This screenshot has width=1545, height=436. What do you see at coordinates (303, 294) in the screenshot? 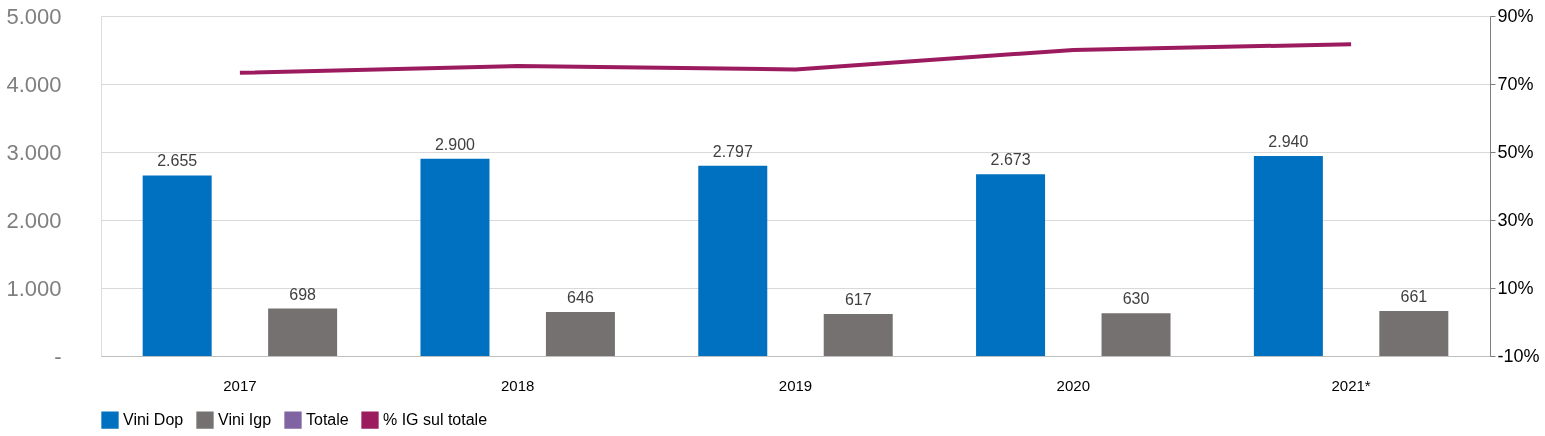
I see `data-label: 698` at bounding box center [303, 294].